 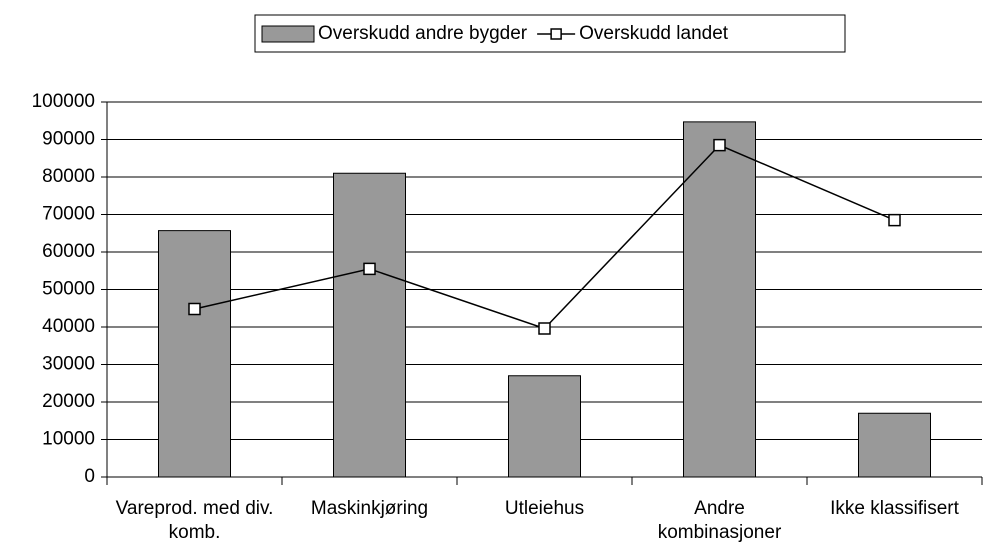 I want to click on y-tick-label: 90000, so click(x=68, y=139).